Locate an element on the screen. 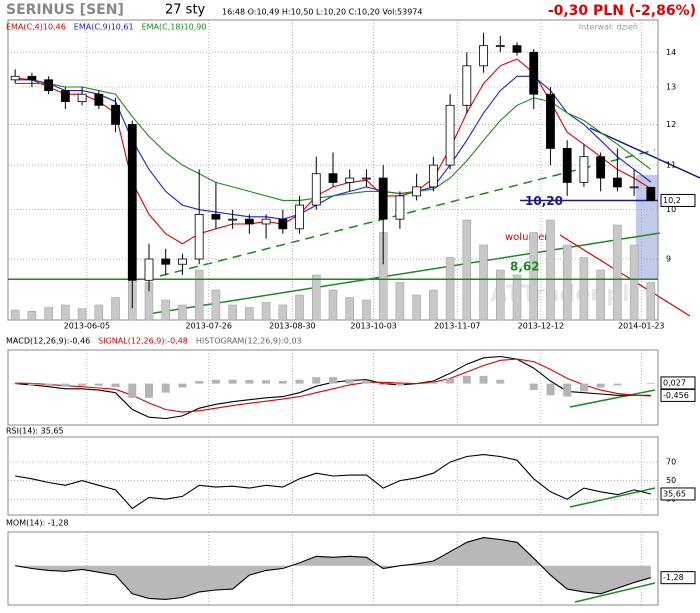 The width and height of the screenshot is (700, 613). y-tick-label: 10 is located at coordinates (671, 209).